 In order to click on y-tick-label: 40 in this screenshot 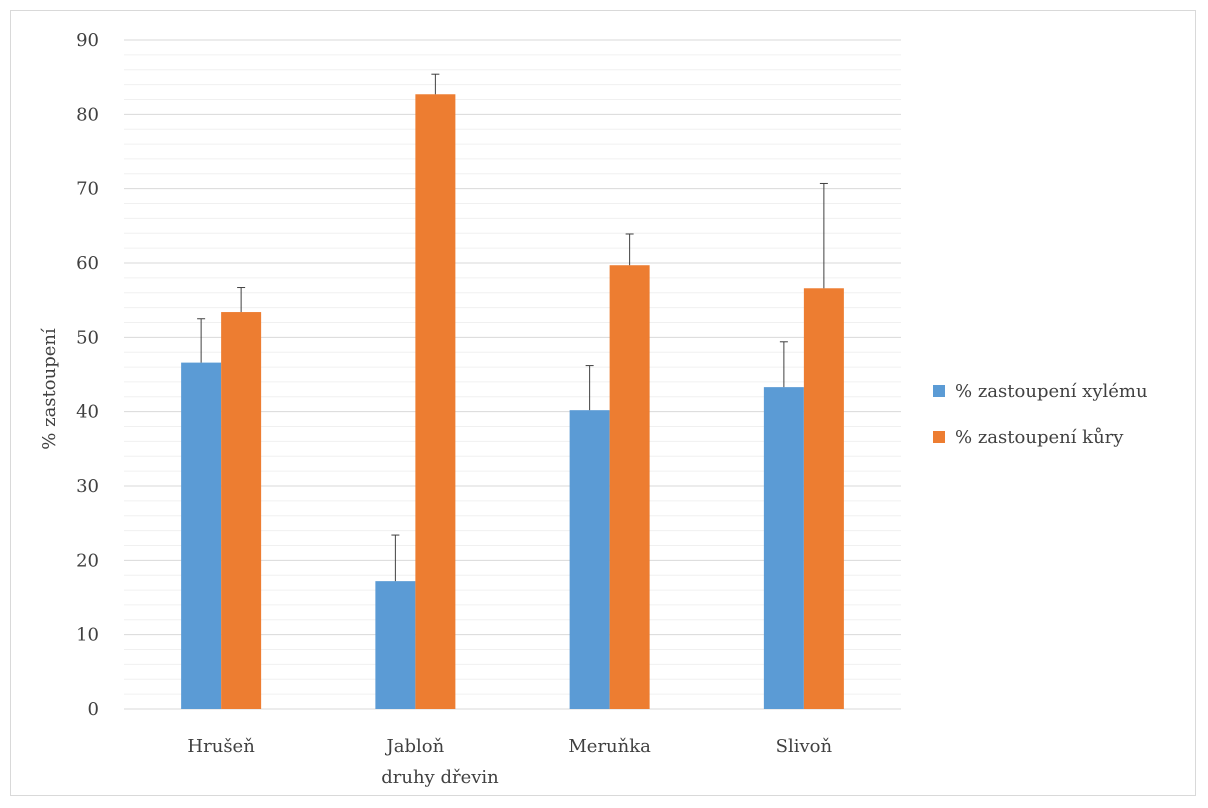, I will do `click(87, 412)`.